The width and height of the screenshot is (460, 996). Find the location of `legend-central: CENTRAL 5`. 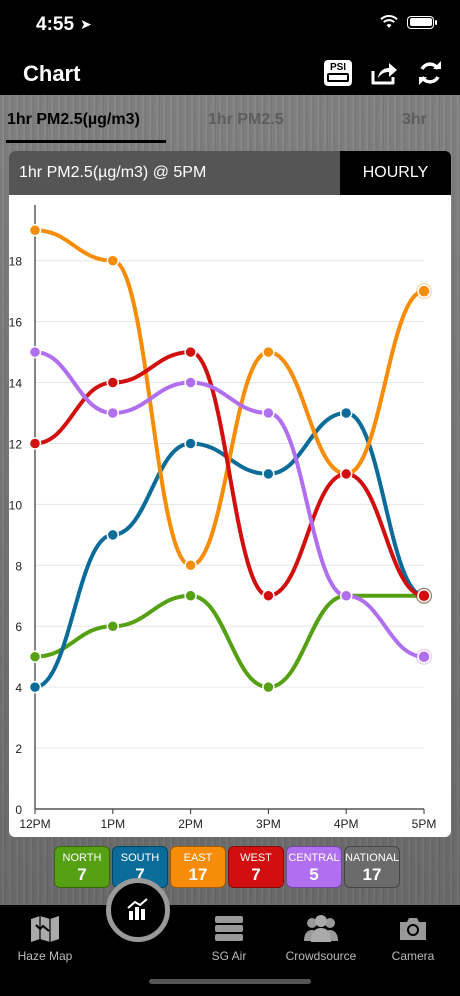

legend-central: CENTRAL 5 is located at coordinates (314, 867).